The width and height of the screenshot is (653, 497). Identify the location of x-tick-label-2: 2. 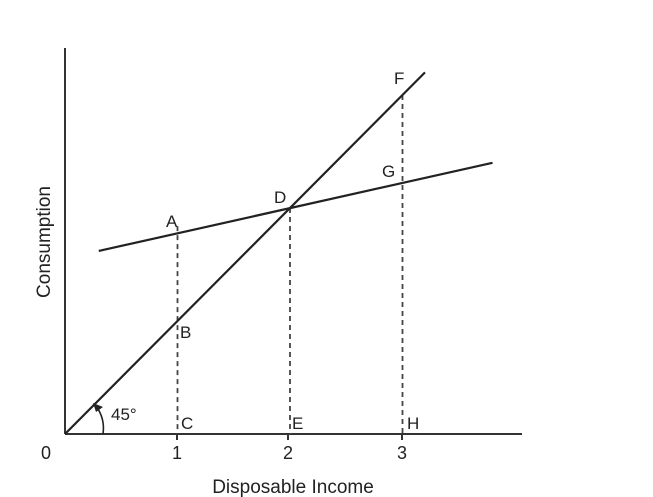
(288, 453).